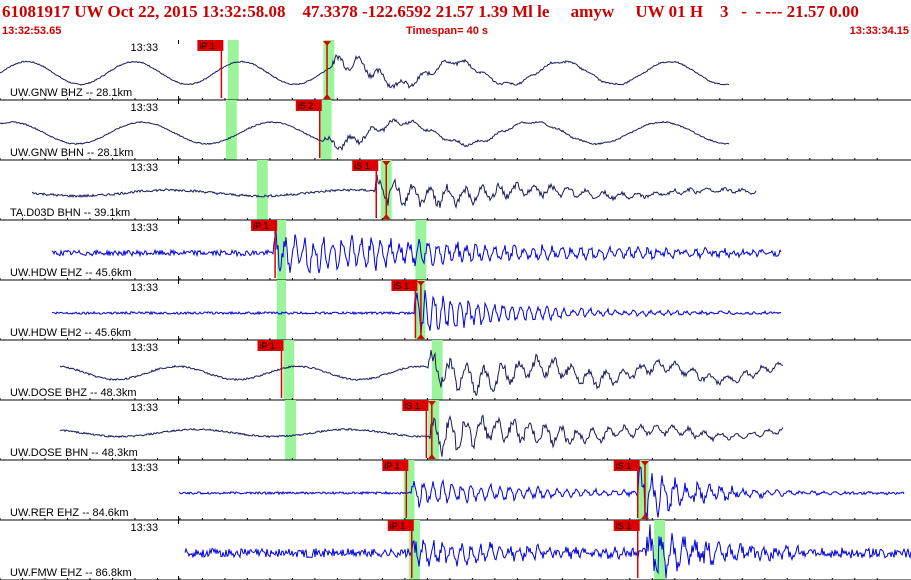 The height and width of the screenshot is (580, 911). I want to click on phase-pick-label: iS 2, so click(306, 106).